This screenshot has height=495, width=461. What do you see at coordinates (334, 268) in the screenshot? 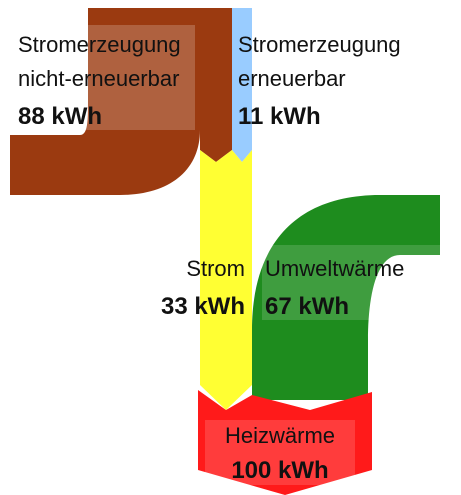
I see `node-label: Umweltwärme` at bounding box center [334, 268].